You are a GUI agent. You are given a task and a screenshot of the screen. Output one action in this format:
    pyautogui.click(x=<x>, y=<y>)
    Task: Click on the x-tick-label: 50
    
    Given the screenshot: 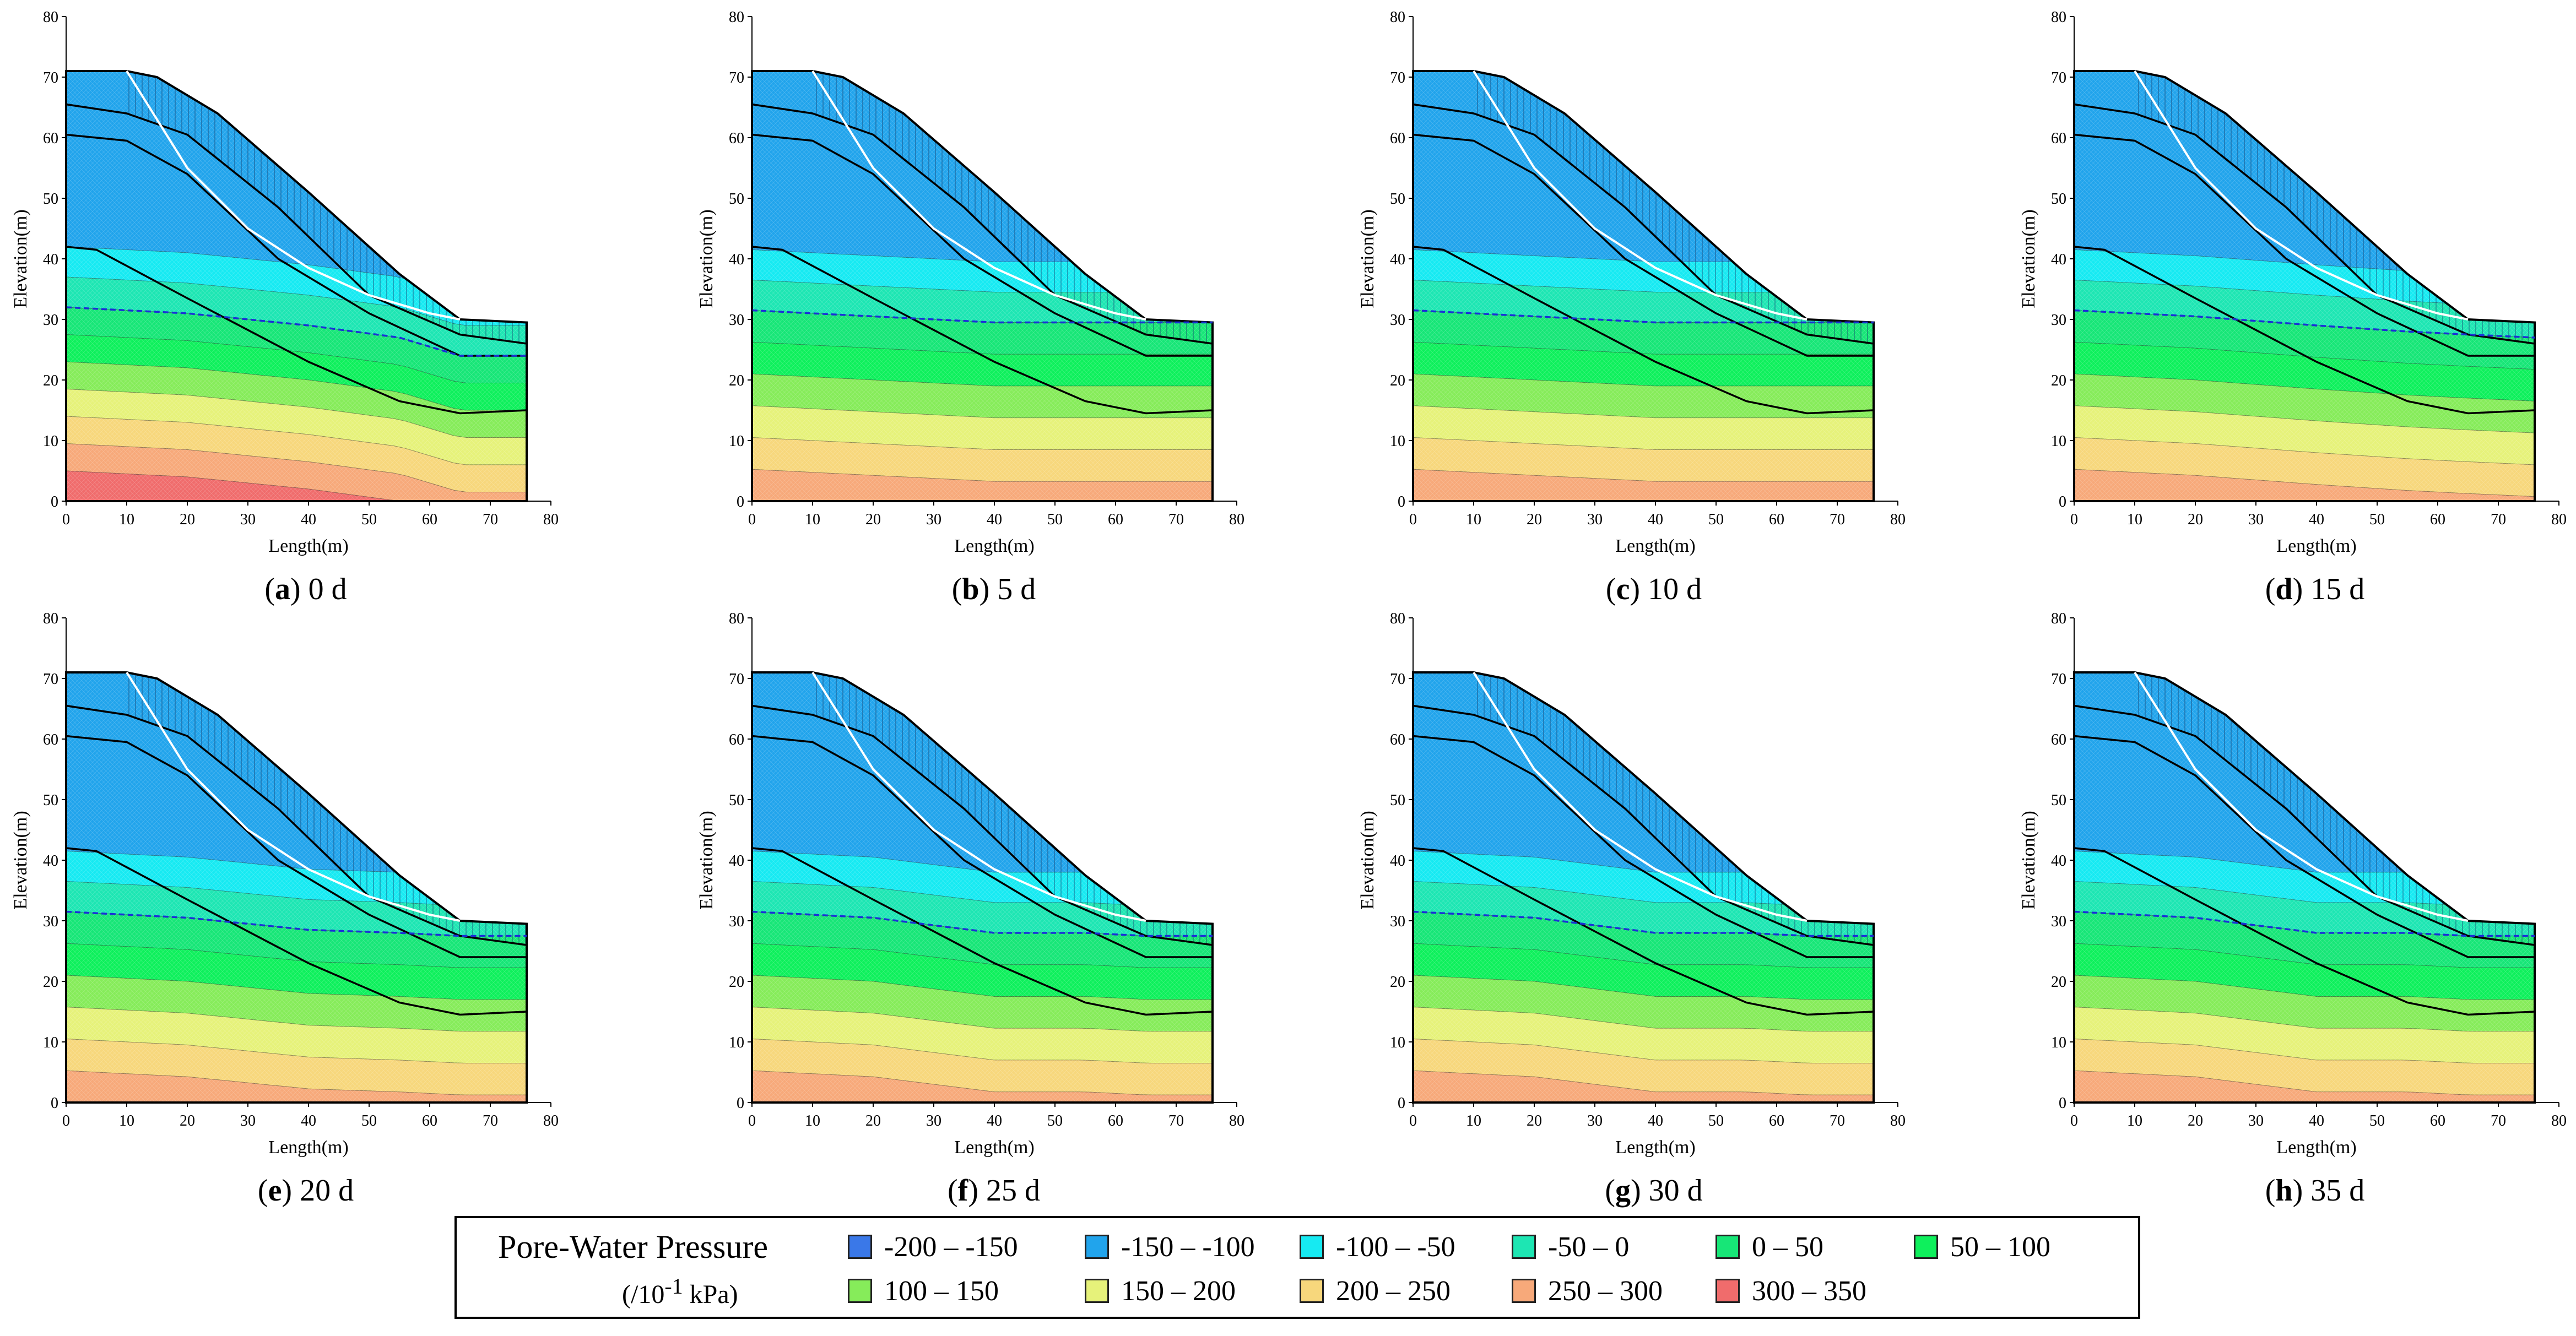 What is the action you would take?
    pyautogui.click(x=2377, y=519)
    